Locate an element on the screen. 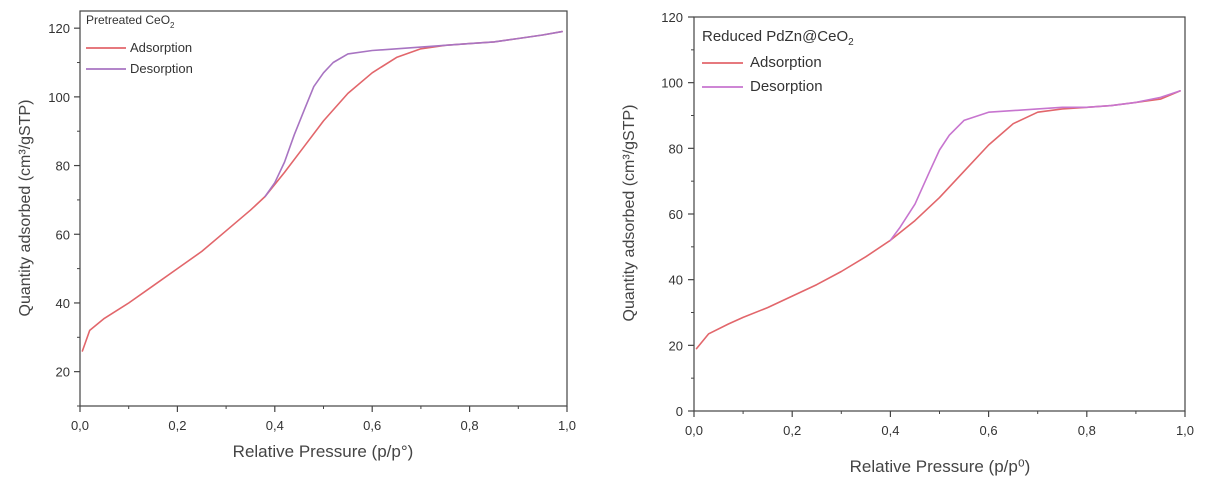 The height and width of the screenshot is (479, 1208). x-axis-title: Relative Pressure (p/p⁰) is located at coordinates (940, 466).